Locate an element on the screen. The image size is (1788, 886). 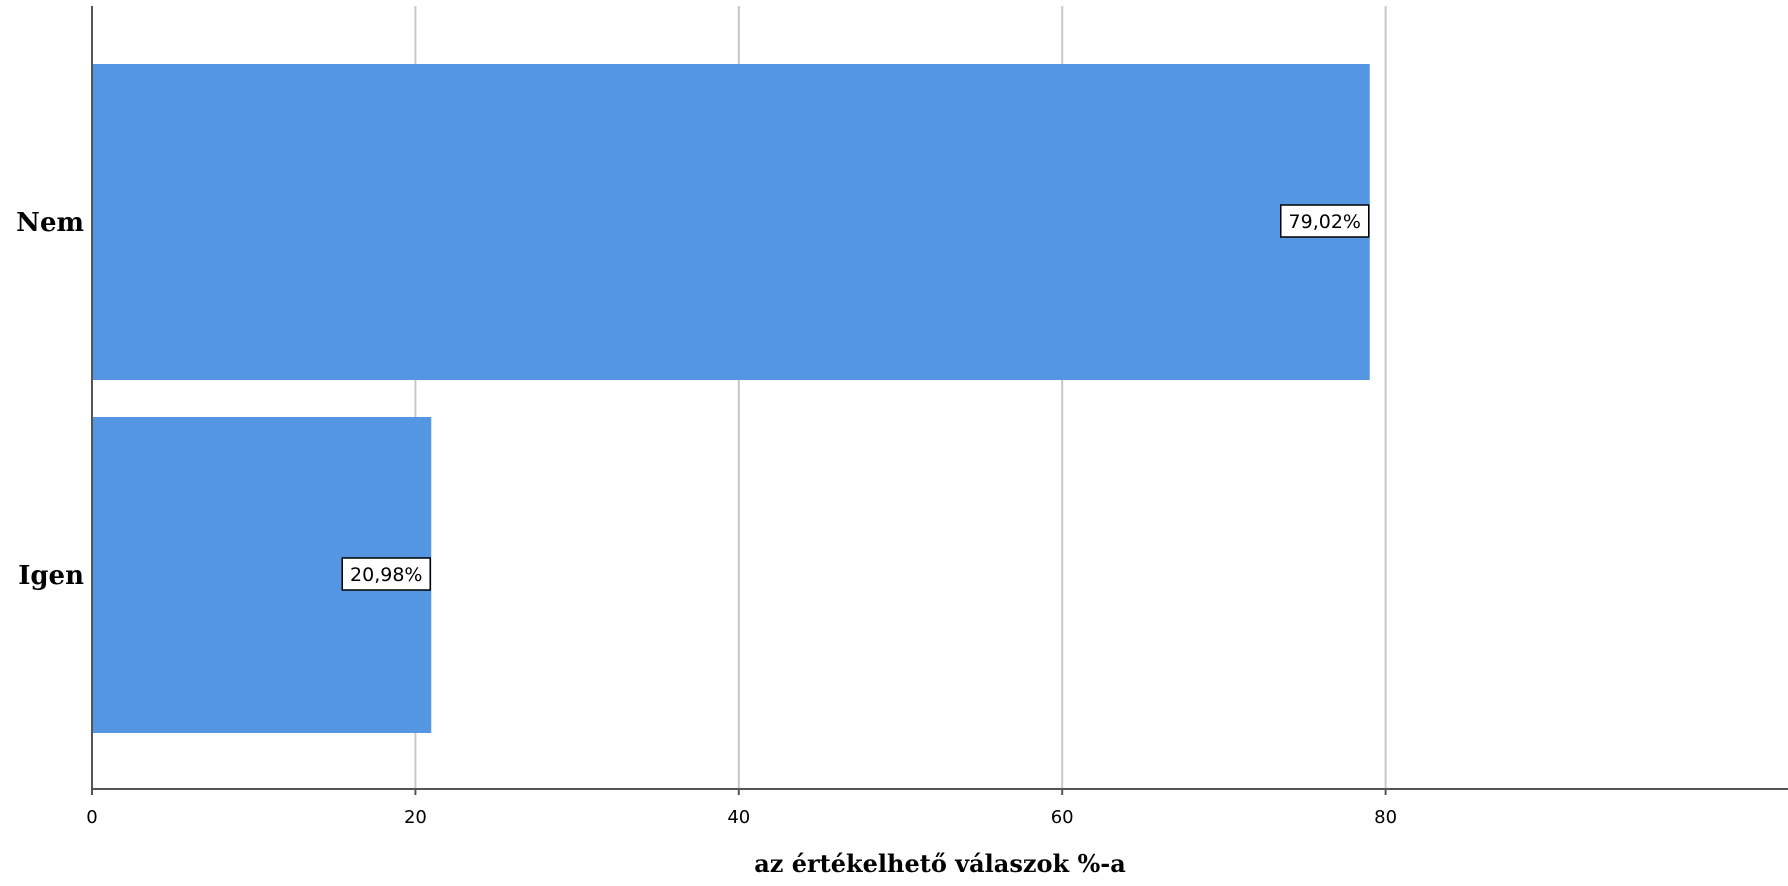
x-tick-label: 40 is located at coordinates (738, 817).